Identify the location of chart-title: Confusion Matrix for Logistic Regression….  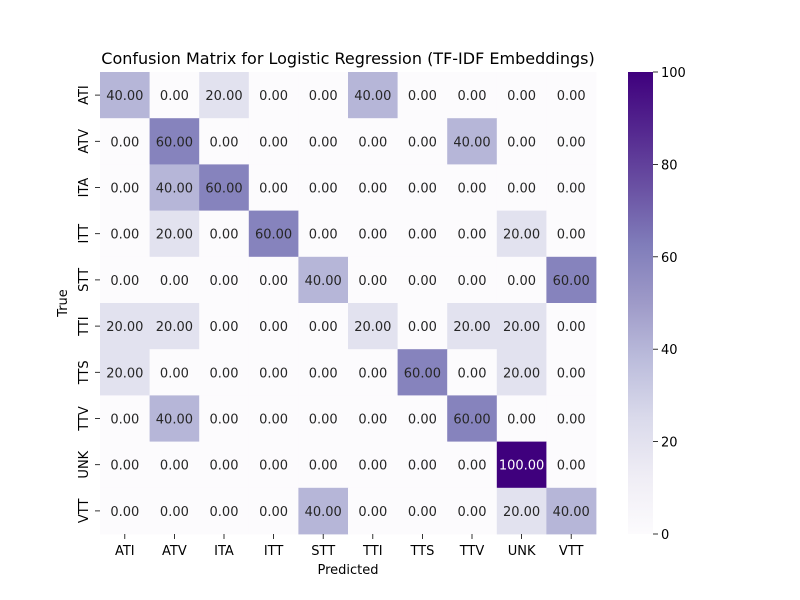
(347, 58).